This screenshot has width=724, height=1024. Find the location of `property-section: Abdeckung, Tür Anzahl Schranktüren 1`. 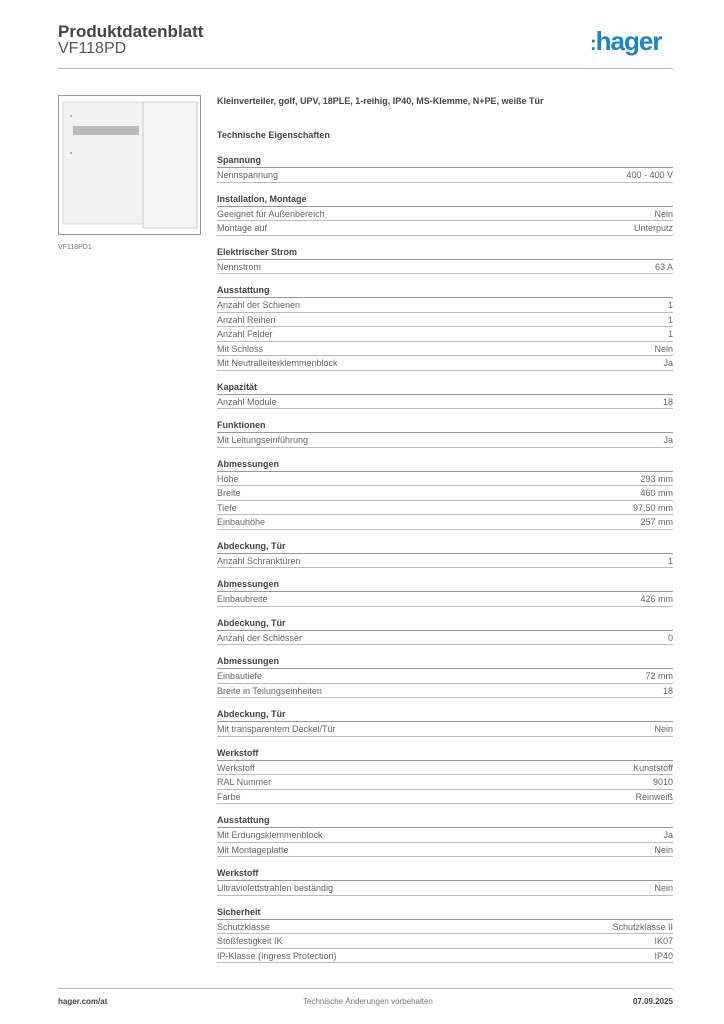

property-section: Abdeckung, Tür Anzahl Schranktüren 1 is located at coordinates (445, 553).